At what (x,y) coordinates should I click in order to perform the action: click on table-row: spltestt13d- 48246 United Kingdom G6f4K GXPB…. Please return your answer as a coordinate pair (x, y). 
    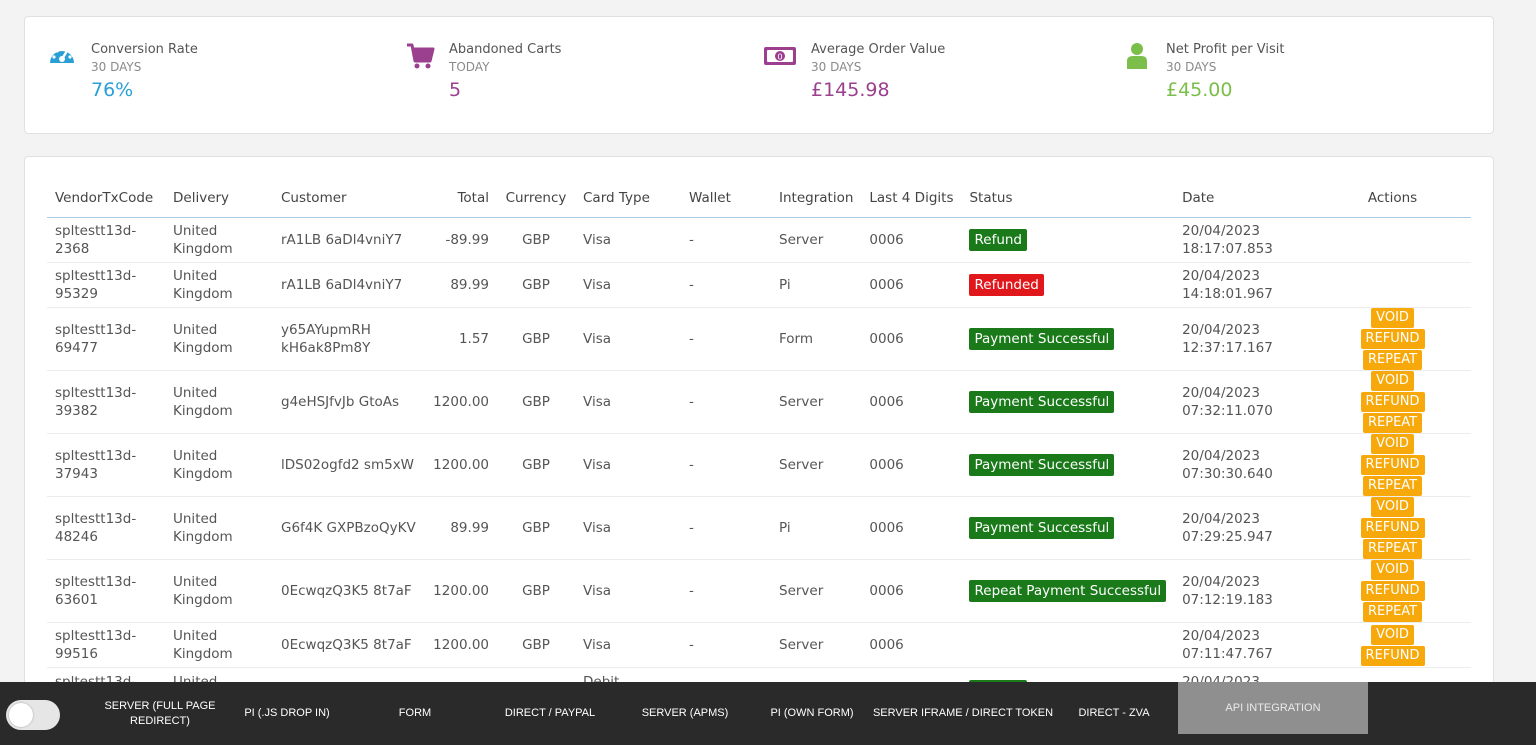
    Looking at the image, I should click on (759, 528).